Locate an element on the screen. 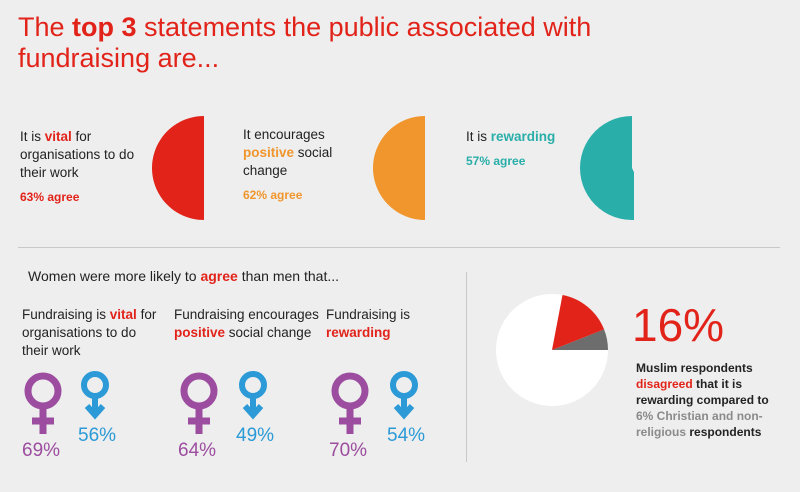 The width and height of the screenshot is (800, 492). pie-slice-other is located at coordinates (580, 339).